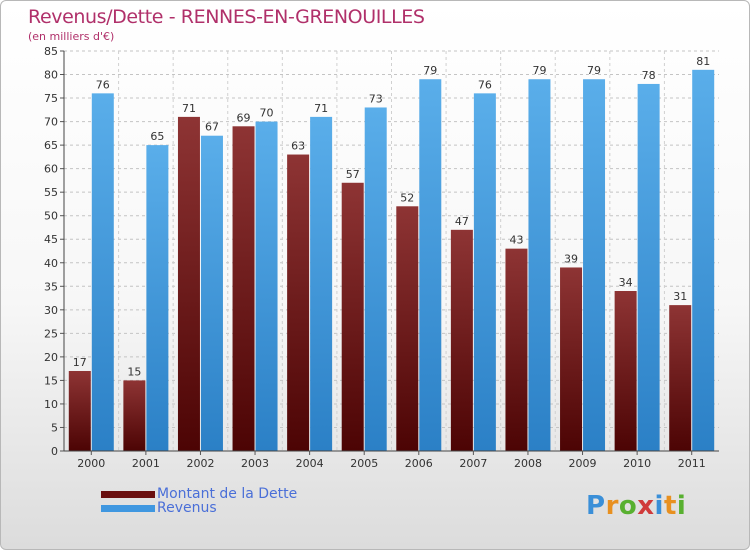  I want to click on x-tick-label: 2009, so click(583, 463).